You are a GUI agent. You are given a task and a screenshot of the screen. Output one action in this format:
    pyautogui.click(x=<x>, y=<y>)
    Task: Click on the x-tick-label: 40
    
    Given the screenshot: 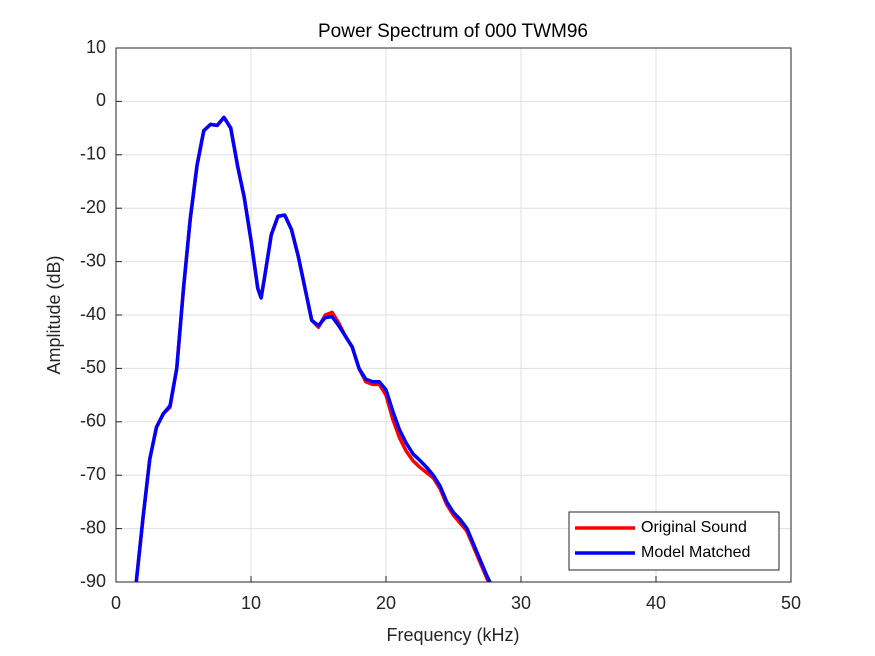 What is the action you would take?
    pyautogui.click(x=656, y=603)
    